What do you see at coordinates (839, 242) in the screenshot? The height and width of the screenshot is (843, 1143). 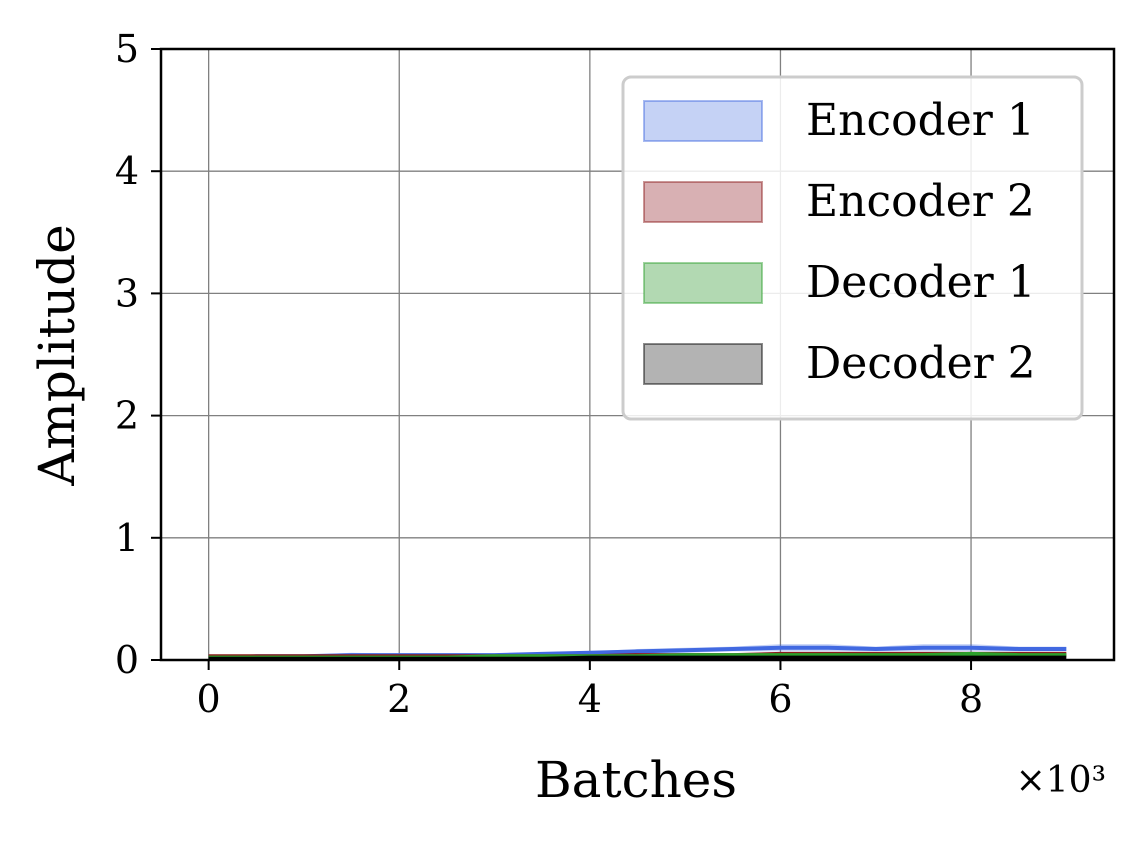 I see `legend-items: Encoder 1 Encoder 2 Decoder 1 Decoder 2` at bounding box center [839, 242].